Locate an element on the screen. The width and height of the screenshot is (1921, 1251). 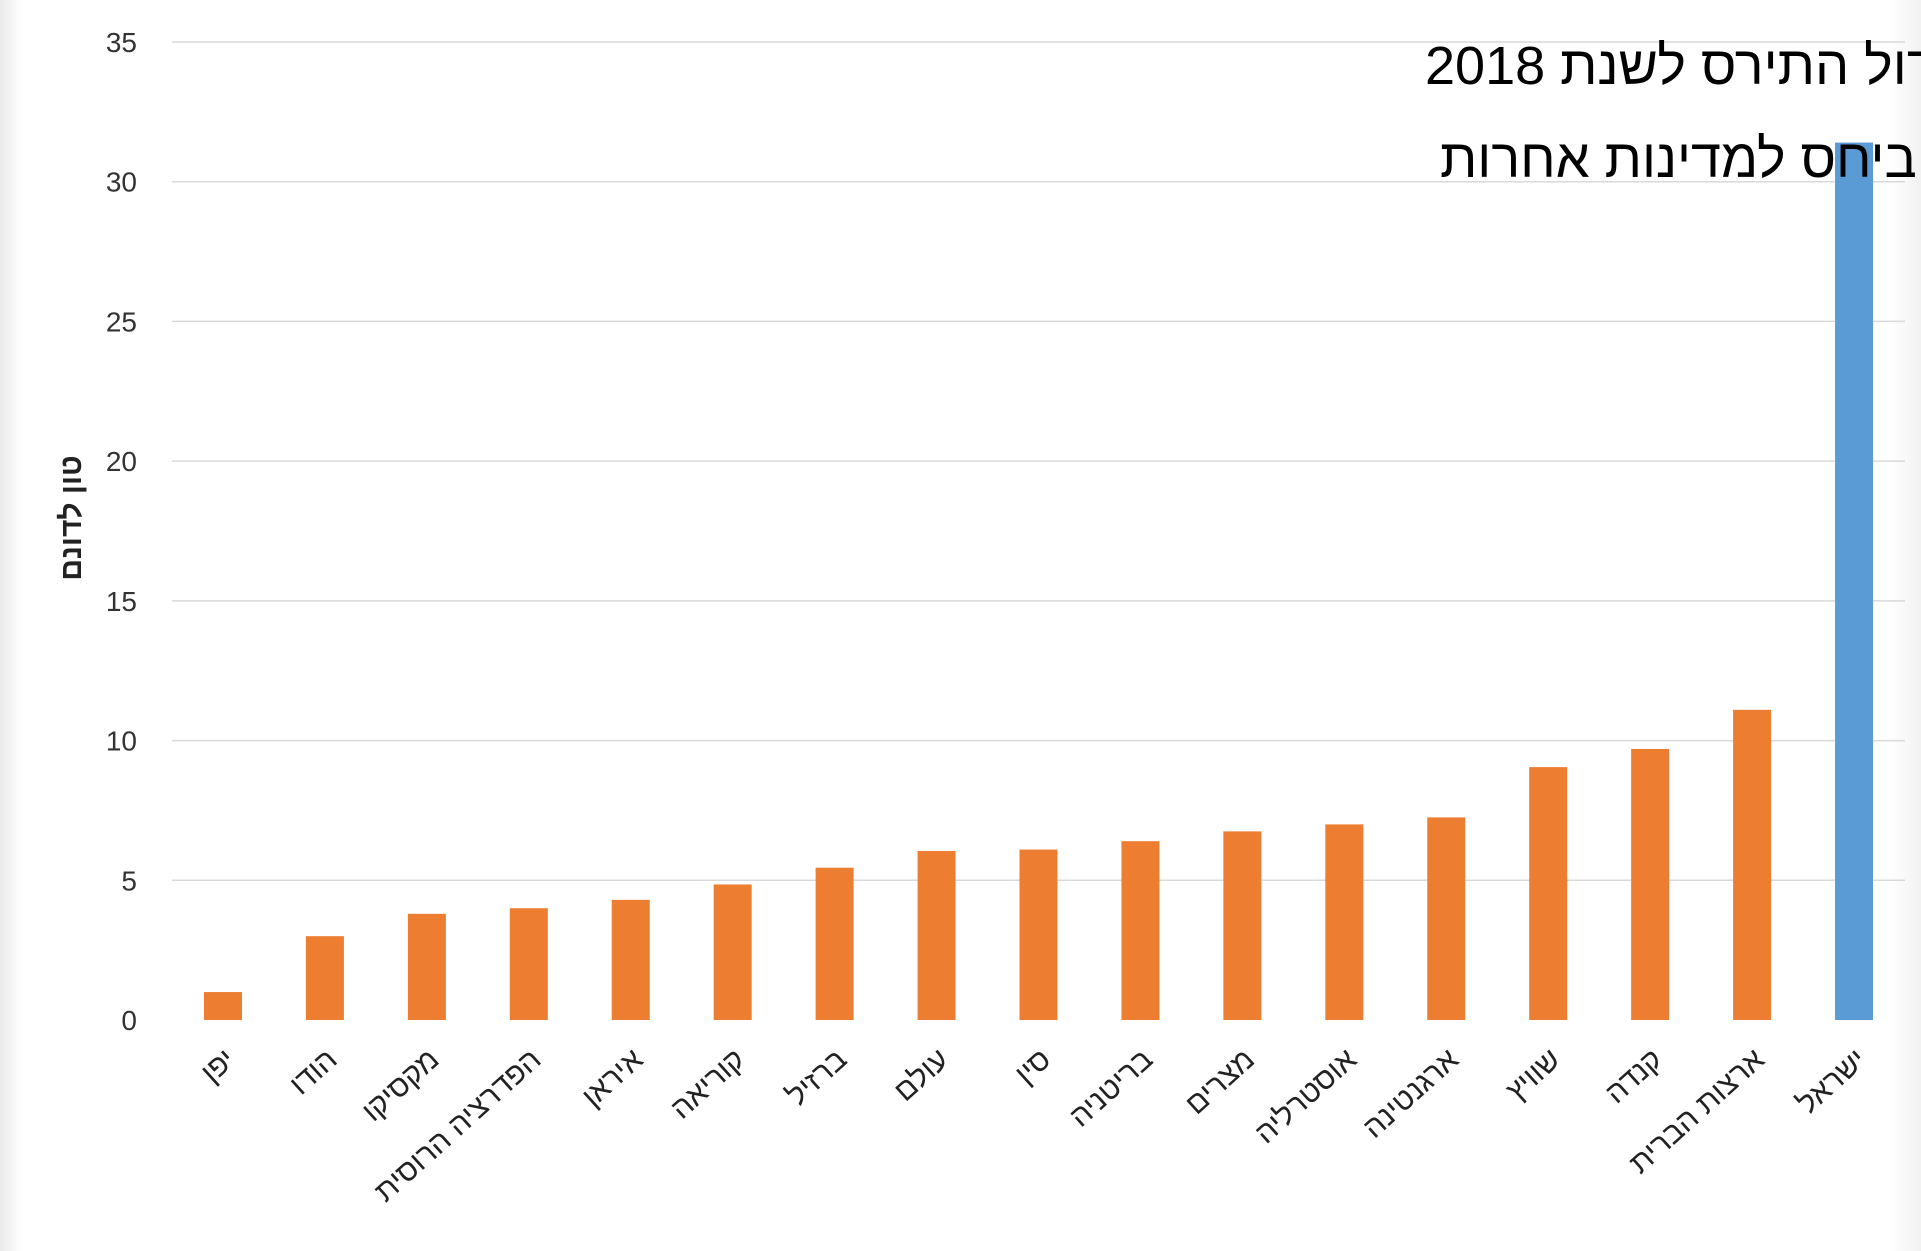
chart-subtitle: - ישראל ביחס למדינות אחרות is located at coordinates (1680, 159).